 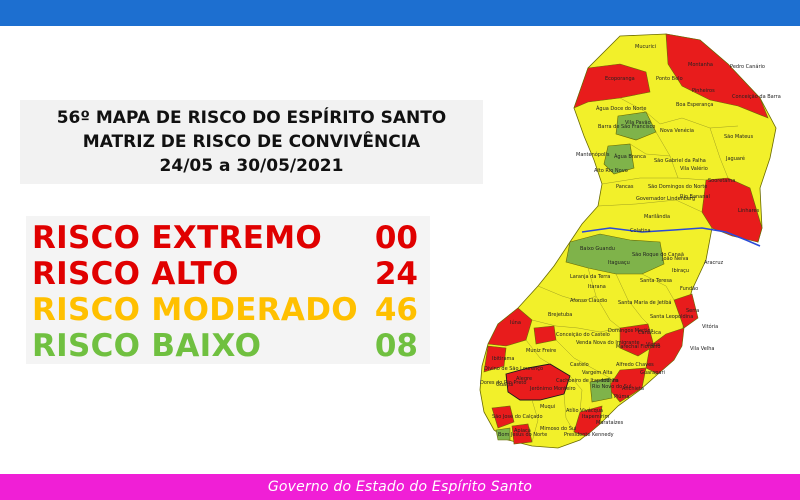 What do you see at coordinates (583, 335) in the screenshot?
I see `municipality-label: Conceição do Castelo` at bounding box center [583, 335].